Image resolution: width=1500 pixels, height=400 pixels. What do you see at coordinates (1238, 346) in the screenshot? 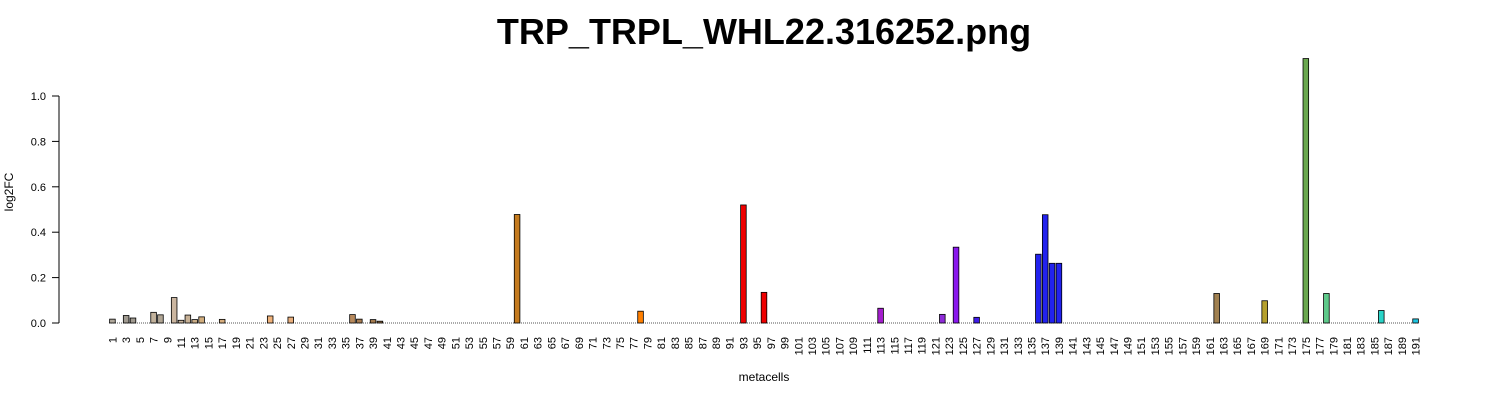
I see `x-tick-label: 165` at bounding box center [1238, 346].